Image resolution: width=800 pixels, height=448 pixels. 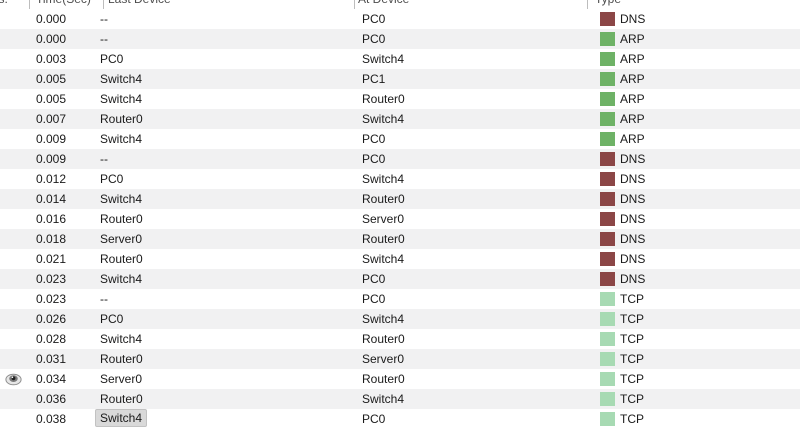 I want to click on visible-eye-icon, so click(x=13, y=379).